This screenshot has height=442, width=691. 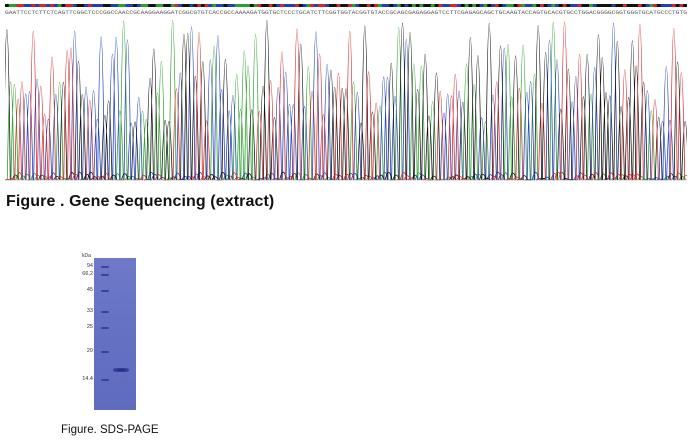 I want to click on marker-label-66-2: 66.2, so click(x=87, y=274).